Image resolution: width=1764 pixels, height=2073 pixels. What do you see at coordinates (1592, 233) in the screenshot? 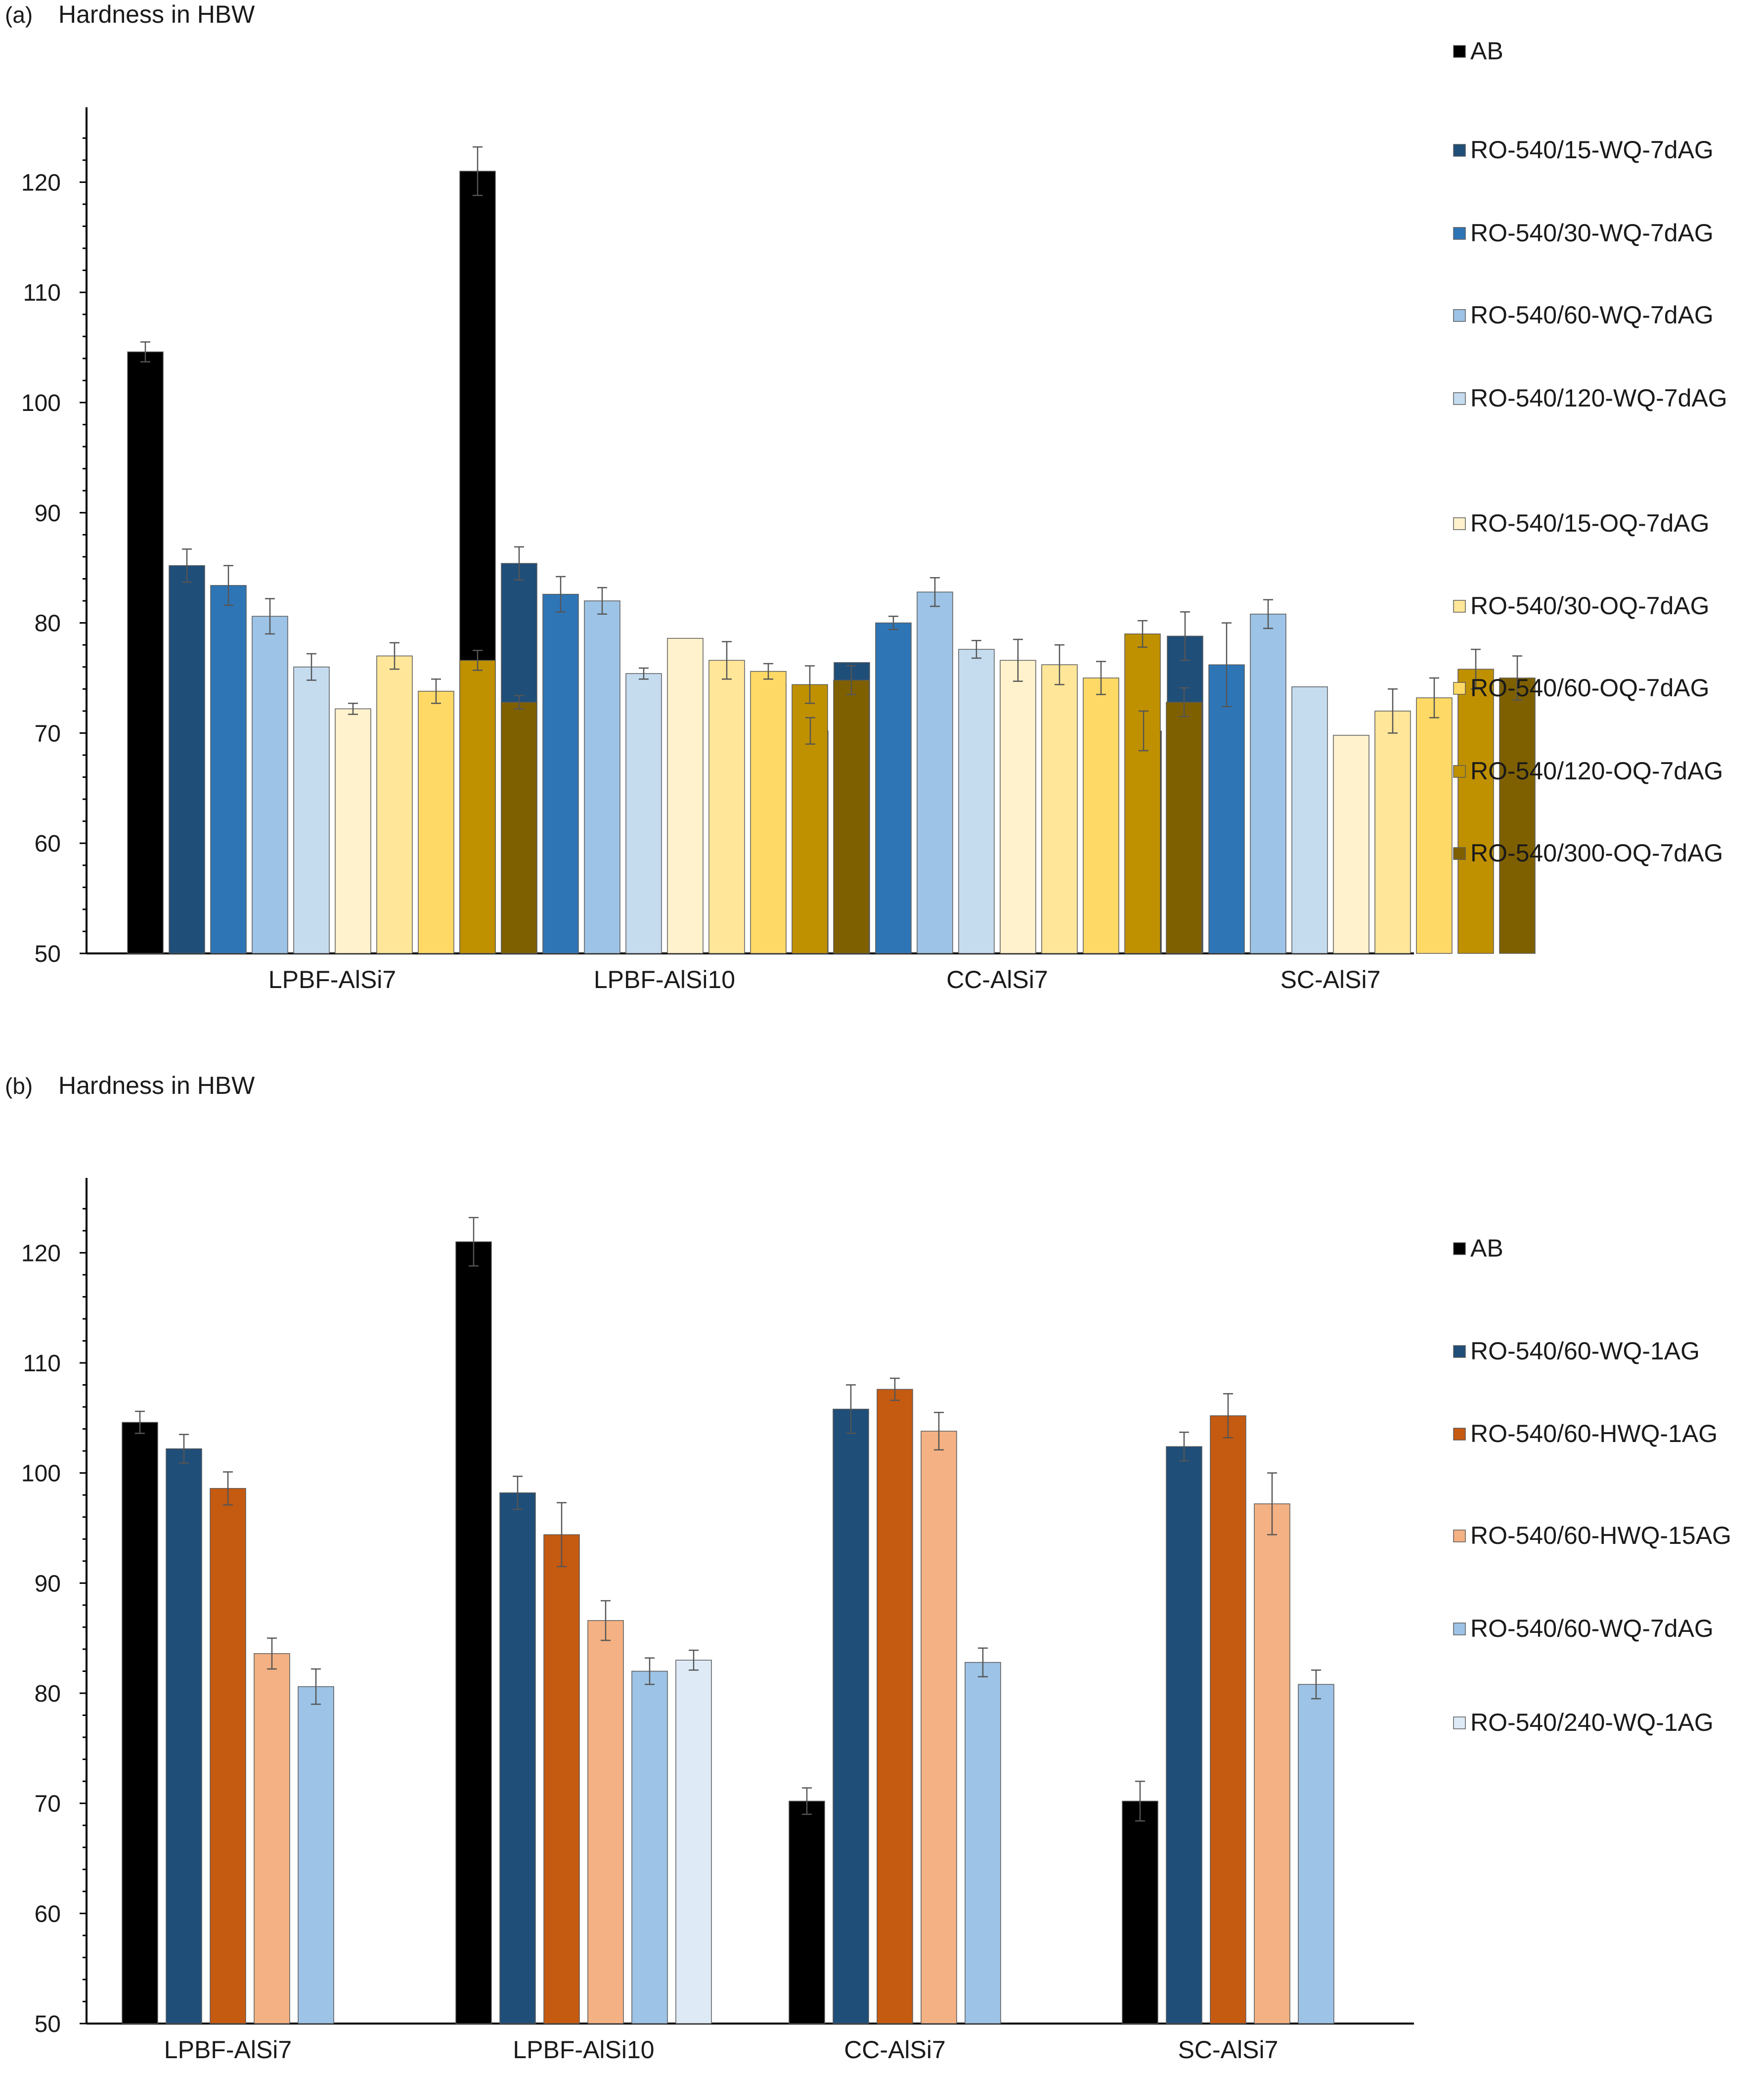
I see `legend-label: RO-540/30-WQ-7dAG` at bounding box center [1592, 233].